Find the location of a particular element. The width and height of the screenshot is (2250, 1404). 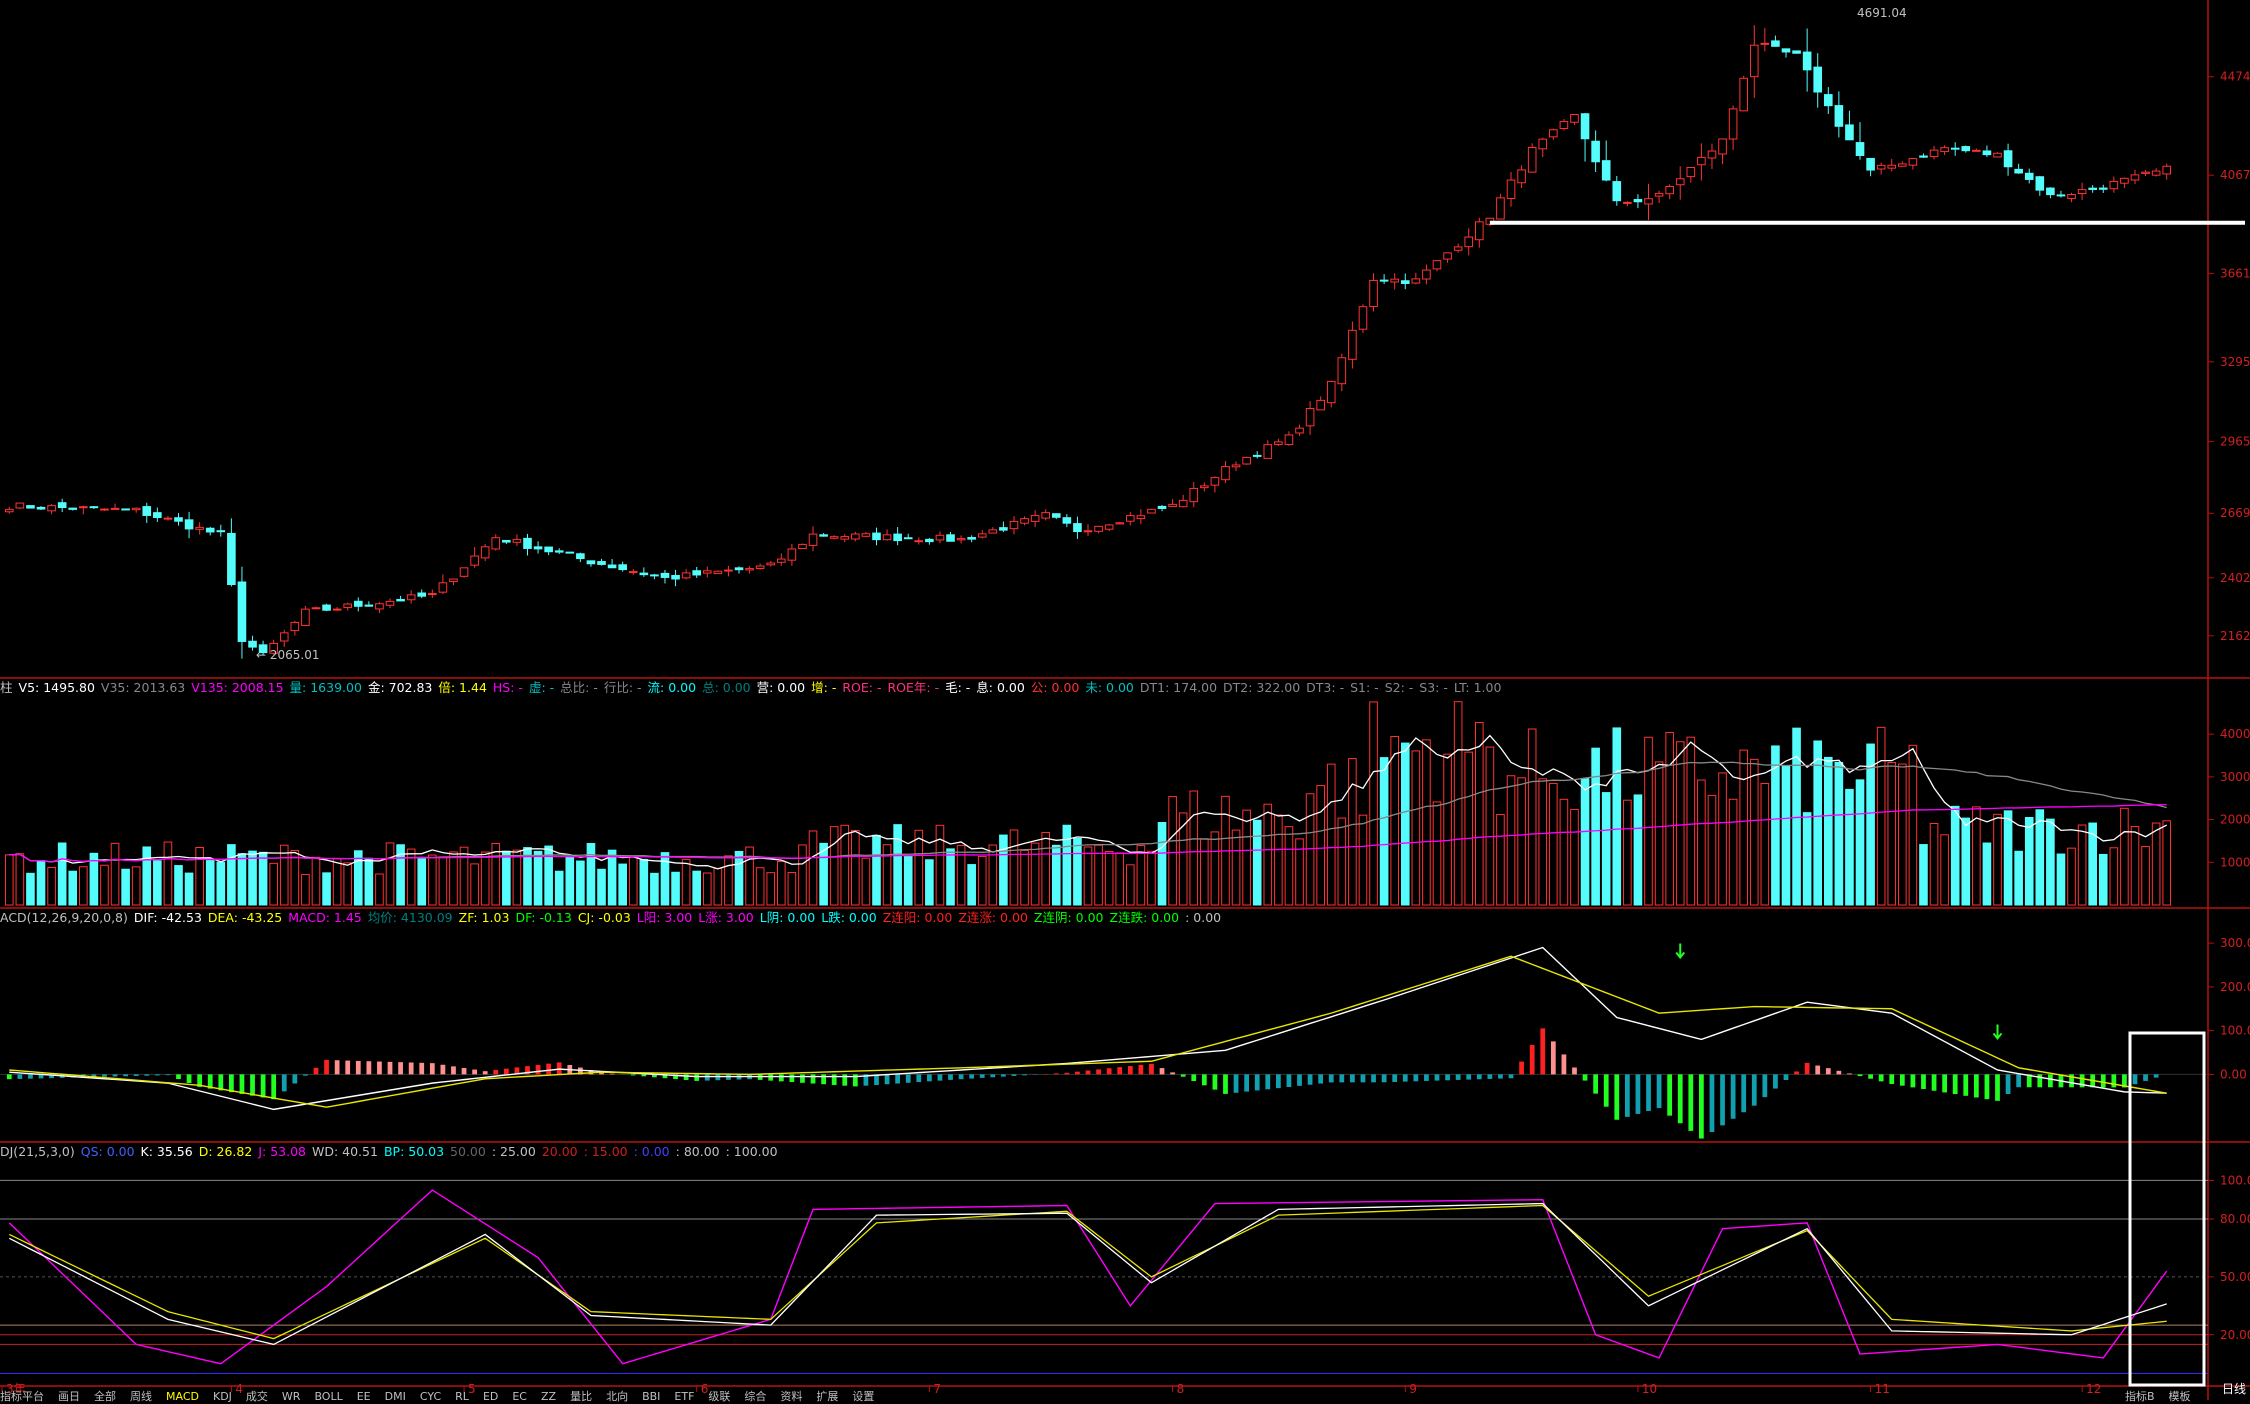

bottom-tab-24: 设置 is located at coordinates (863, 1396).